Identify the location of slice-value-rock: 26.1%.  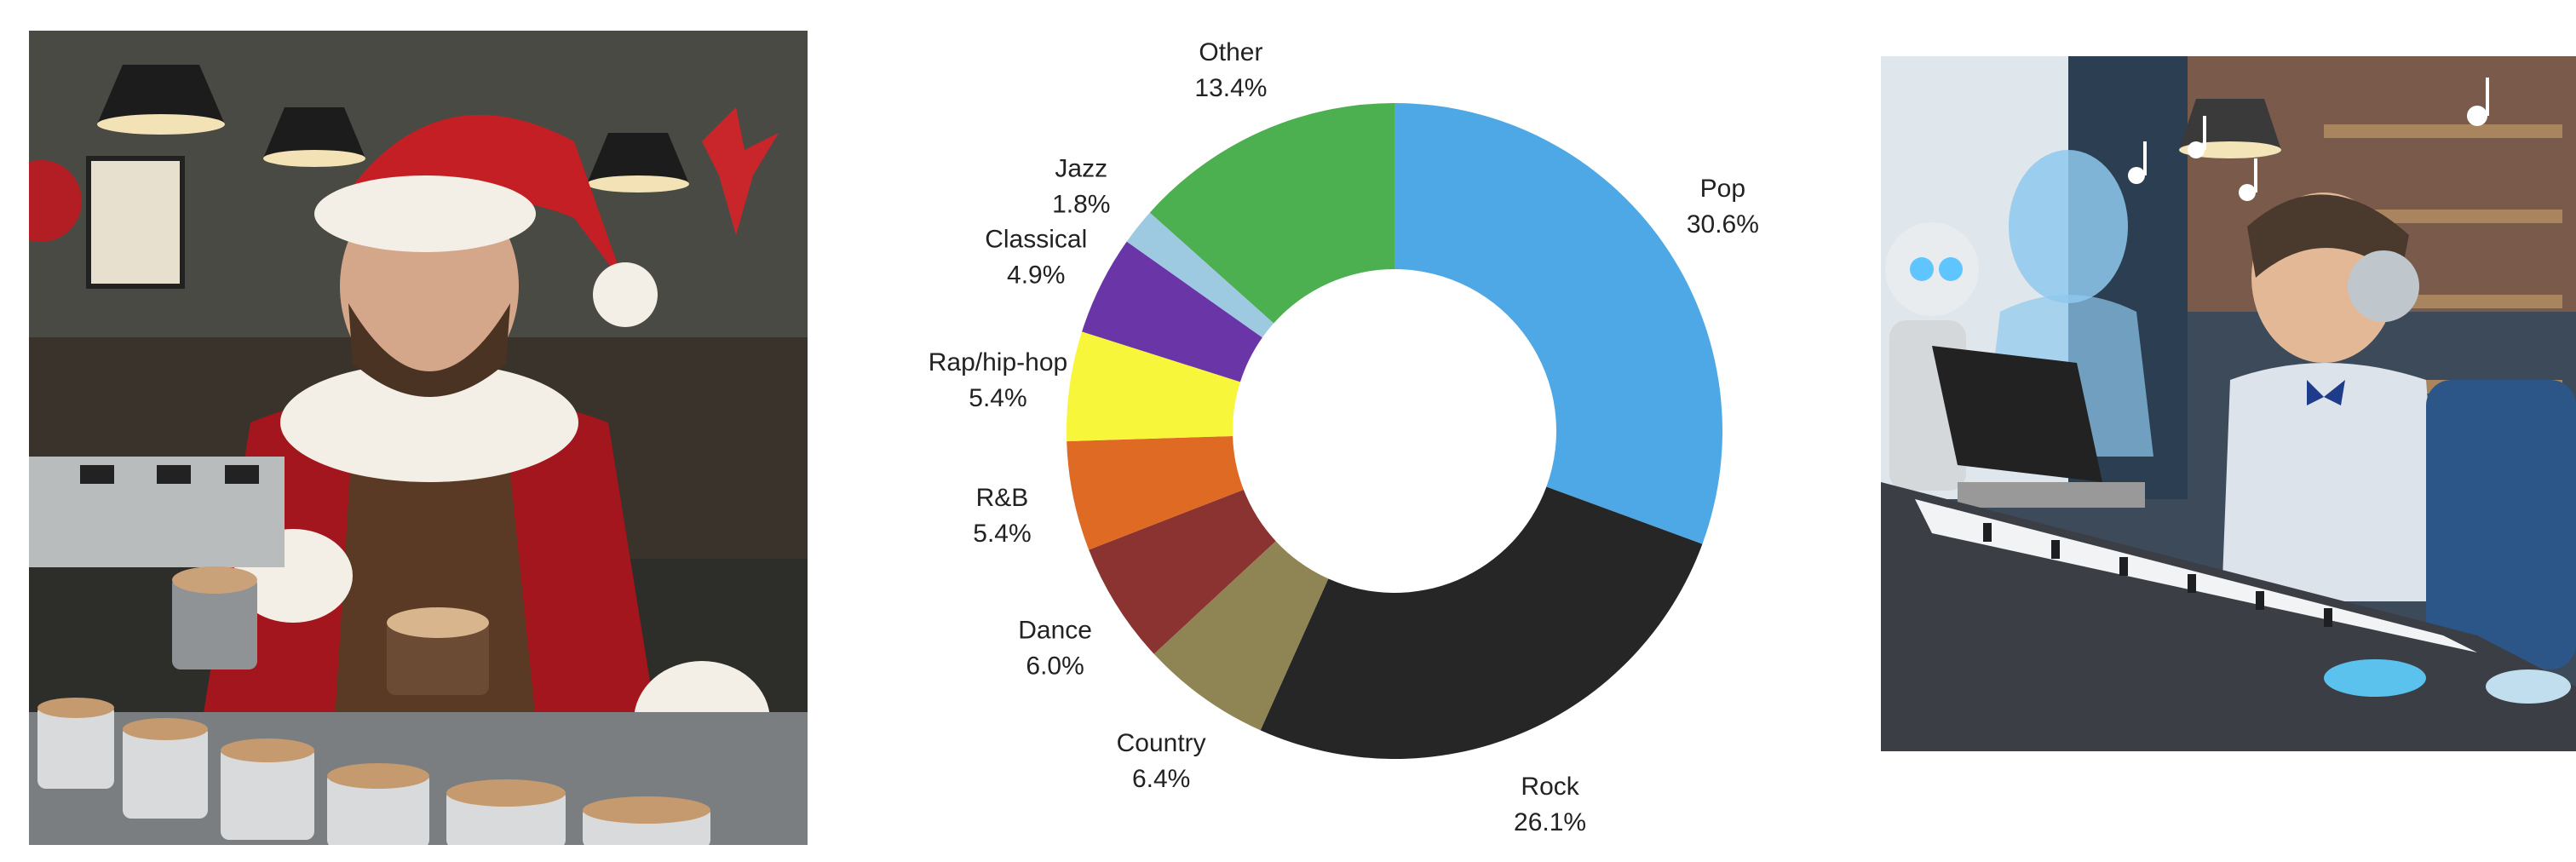
(1550, 822).